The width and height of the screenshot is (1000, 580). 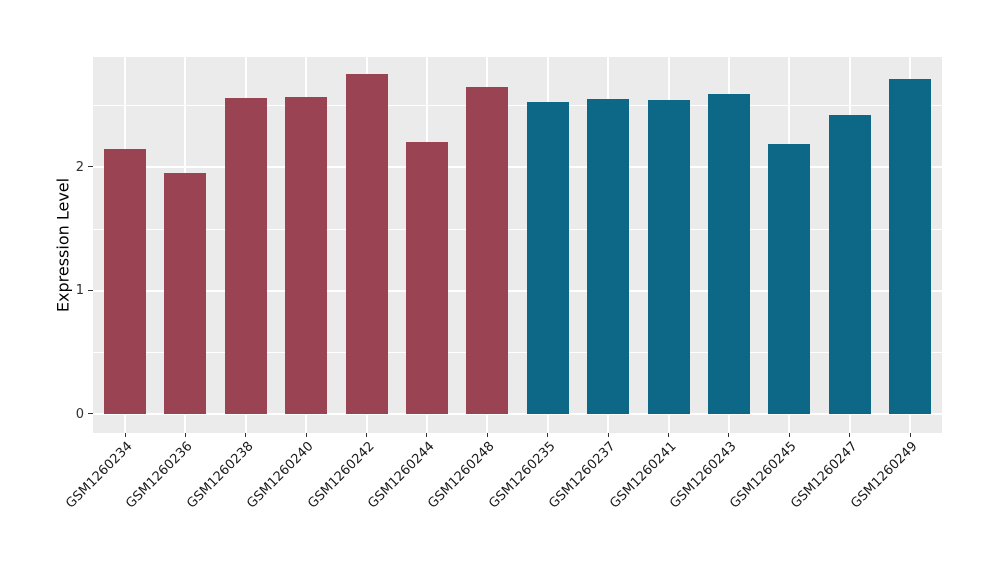 What do you see at coordinates (306, 255) in the screenshot?
I see `bar-GSM1260240` at bounding box center [306, 255].